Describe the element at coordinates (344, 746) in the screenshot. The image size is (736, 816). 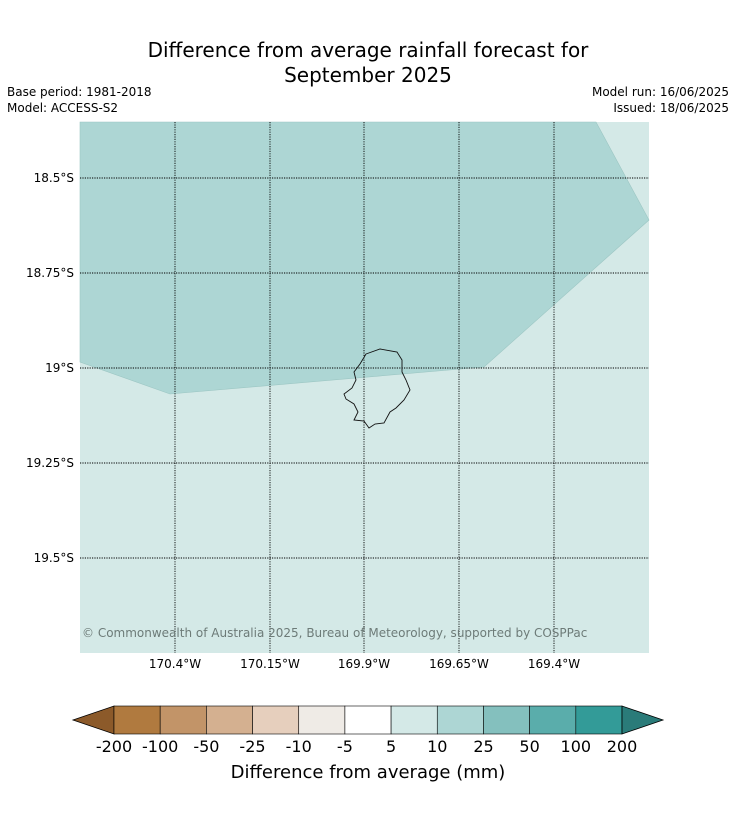
I see `colorbar-tick: -5` at that location.